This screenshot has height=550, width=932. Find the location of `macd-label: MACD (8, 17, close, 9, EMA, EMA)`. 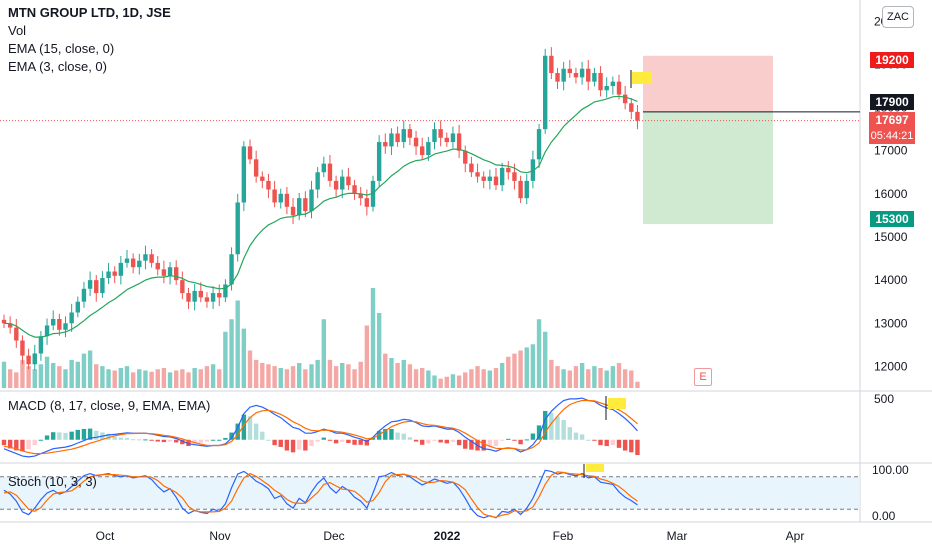

macd-label: MACD (8, 17, close, 9, EMA, EMA) is located at coordinates (109, 405).